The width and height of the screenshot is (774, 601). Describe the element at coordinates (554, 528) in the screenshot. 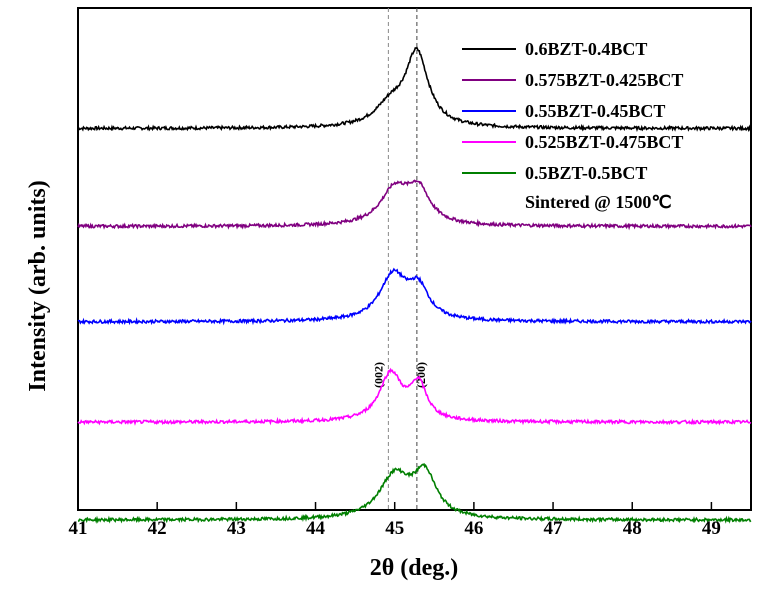

I see `x-tick-label: 47` at that location.